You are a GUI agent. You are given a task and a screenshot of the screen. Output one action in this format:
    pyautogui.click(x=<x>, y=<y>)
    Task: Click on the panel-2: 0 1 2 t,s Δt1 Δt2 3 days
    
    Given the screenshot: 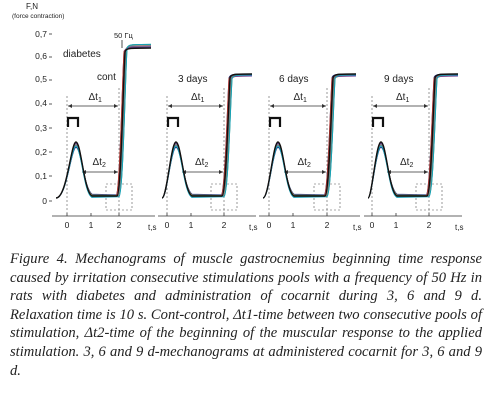 What is the action you would take?
    pyautogui.click(x=207, y=152)
    